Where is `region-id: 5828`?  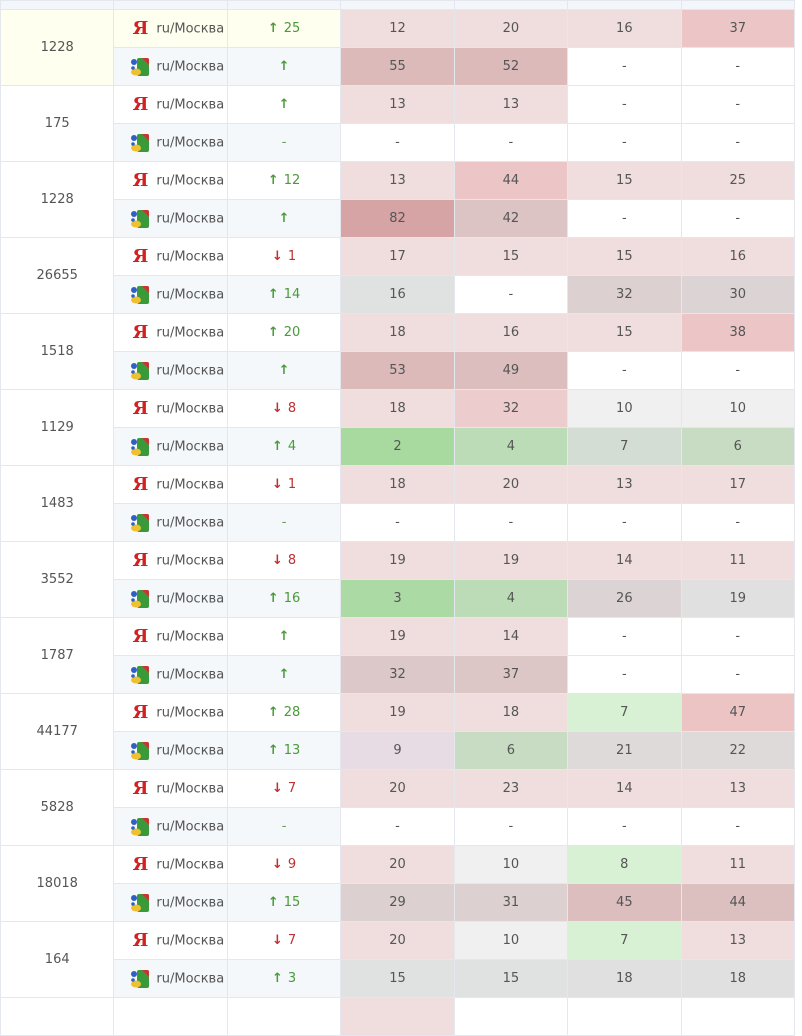
region-id: 5828 is located at coordinates (57, 807).